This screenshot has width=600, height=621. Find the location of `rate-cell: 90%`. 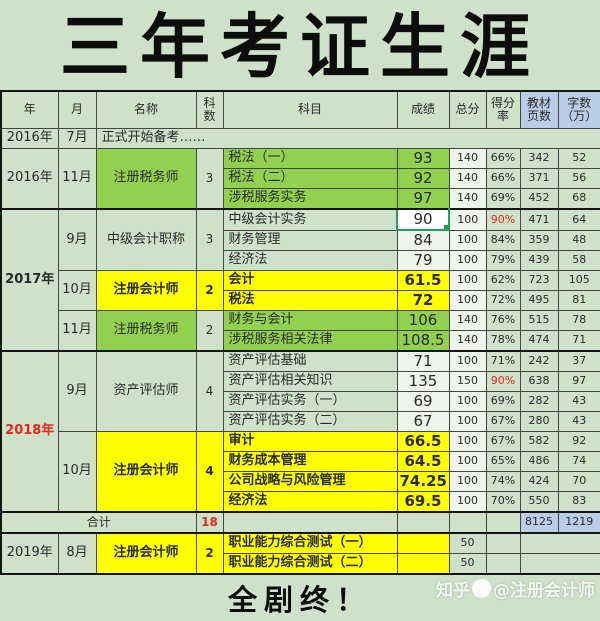

rate-cell: 90% is located at coordinates (503, 219).